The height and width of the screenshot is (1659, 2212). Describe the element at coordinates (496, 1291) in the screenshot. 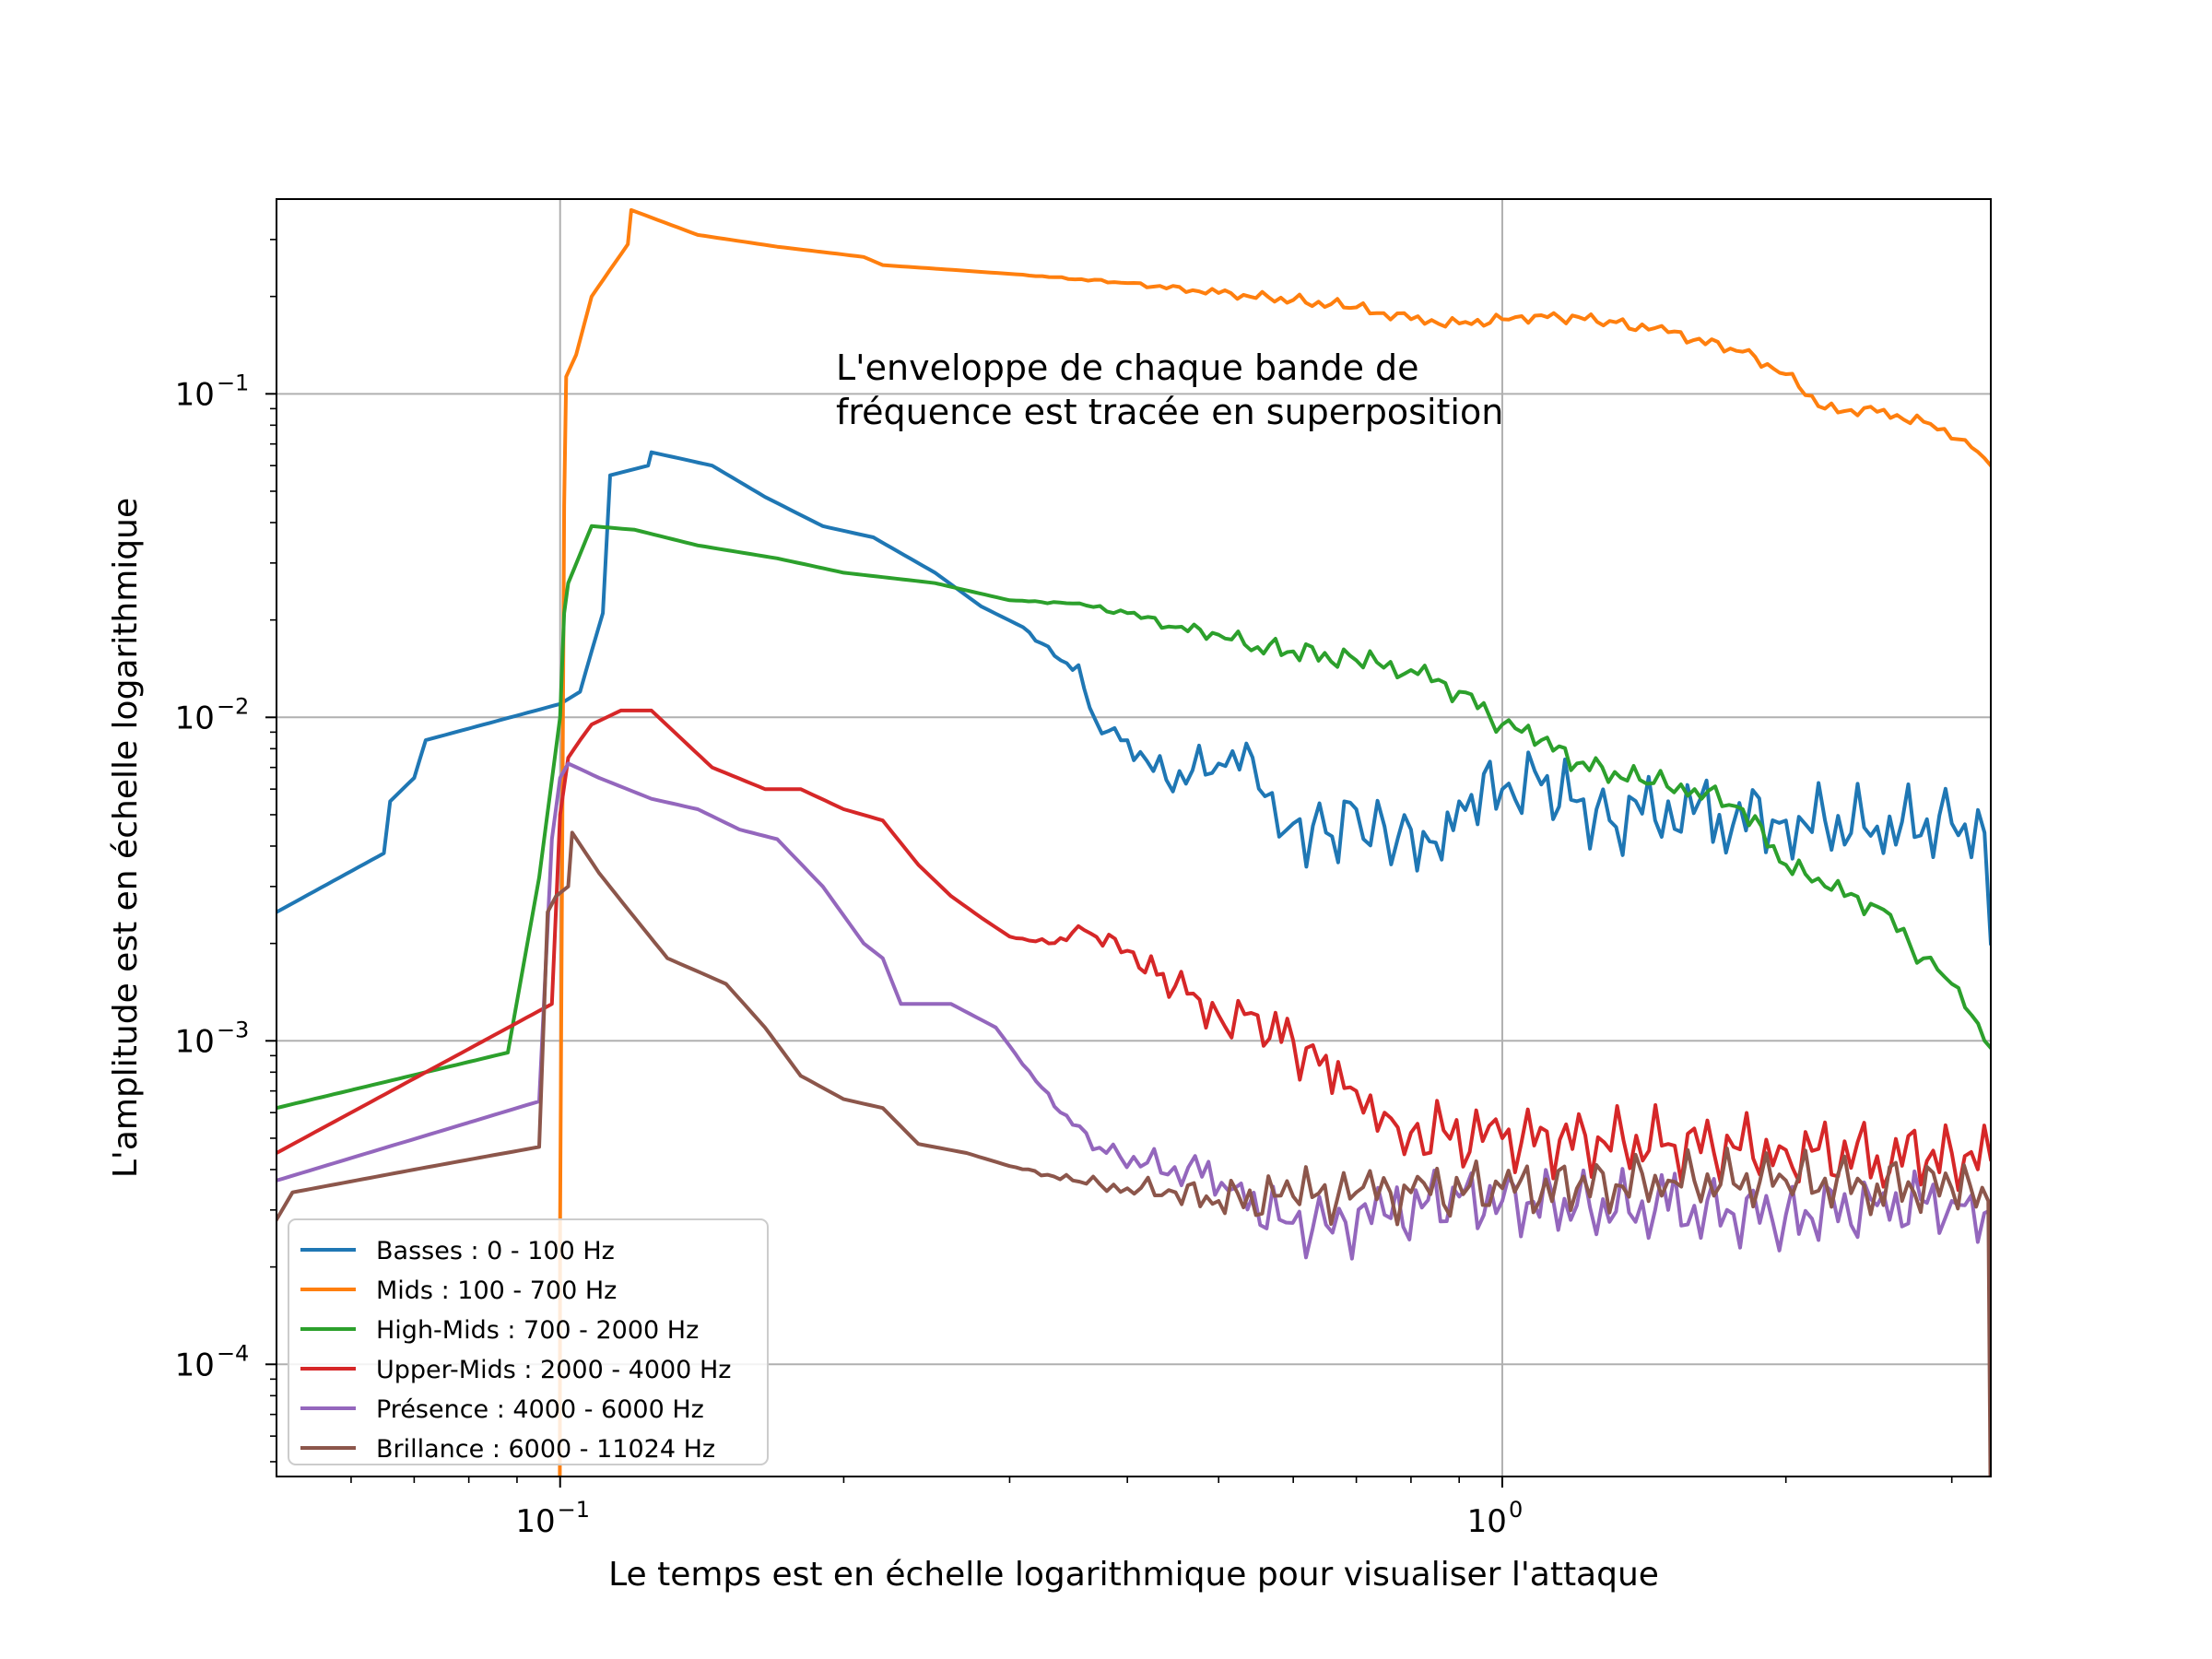

I see `legend-label: Mids : 100 - 700 Hz` at that location.